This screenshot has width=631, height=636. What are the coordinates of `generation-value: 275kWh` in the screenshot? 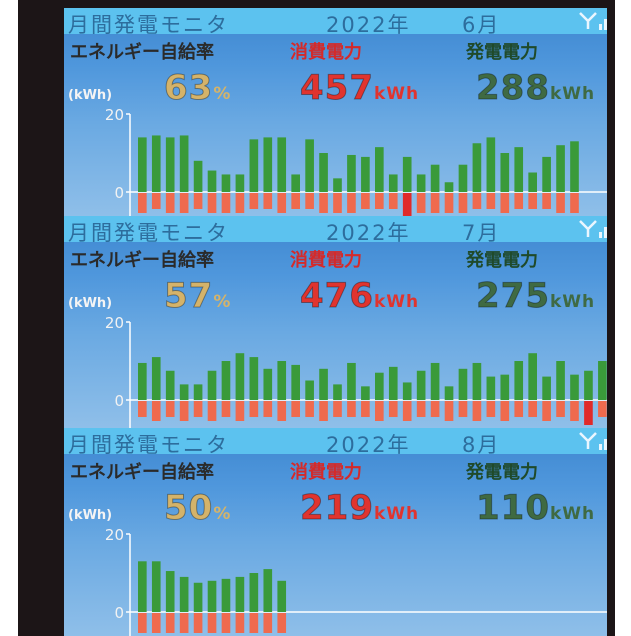 It's located at (536, 296).